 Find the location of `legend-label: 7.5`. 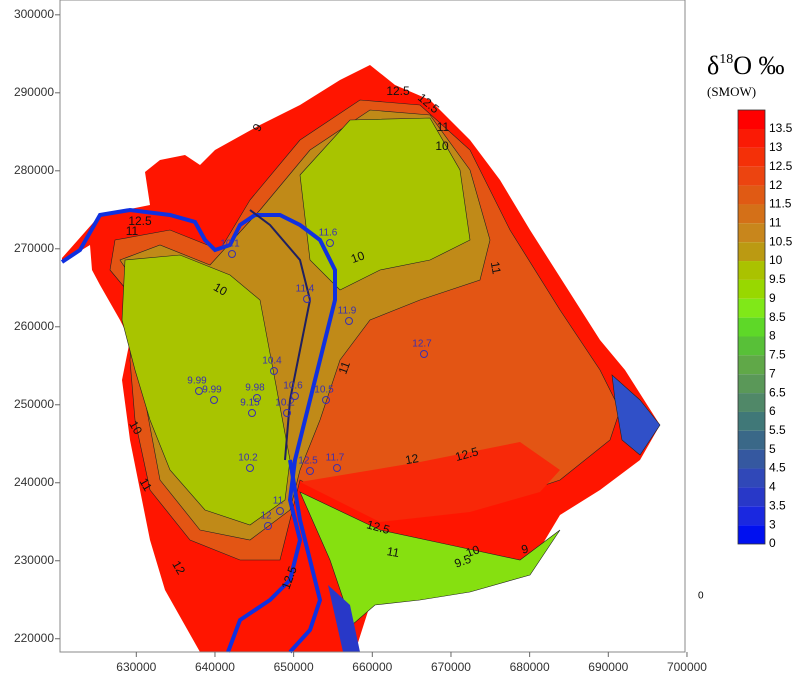

legend-label: 7.5 is located at coordinates (777, 355).